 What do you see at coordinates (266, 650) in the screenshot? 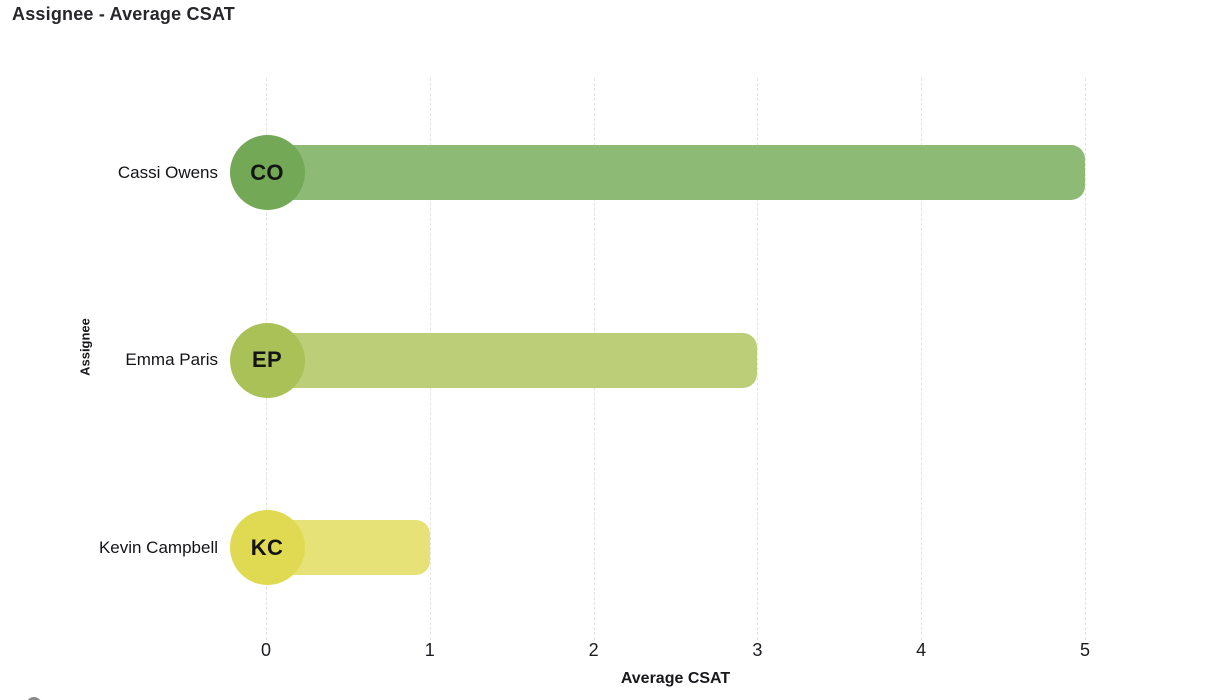
I see `x-tick-label-0: 0` at bounding box center [266, 650].